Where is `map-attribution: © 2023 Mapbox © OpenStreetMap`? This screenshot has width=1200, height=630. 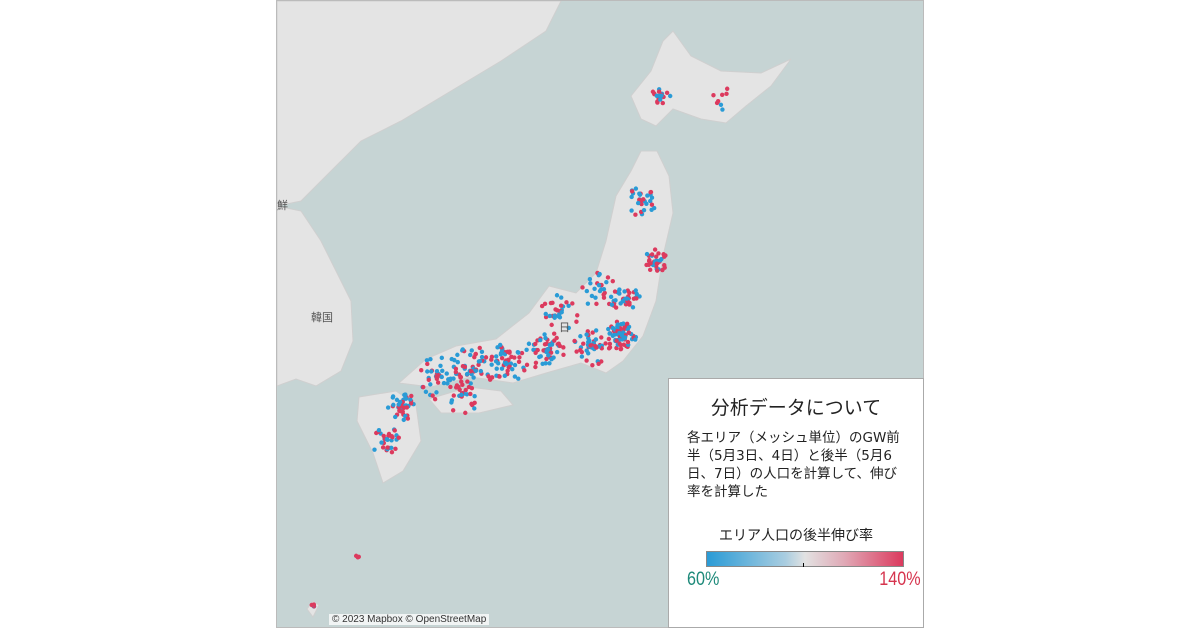
map-attribution: © 2023 Mapbox © OpenStreetMap is located at coordinates (409, 619).